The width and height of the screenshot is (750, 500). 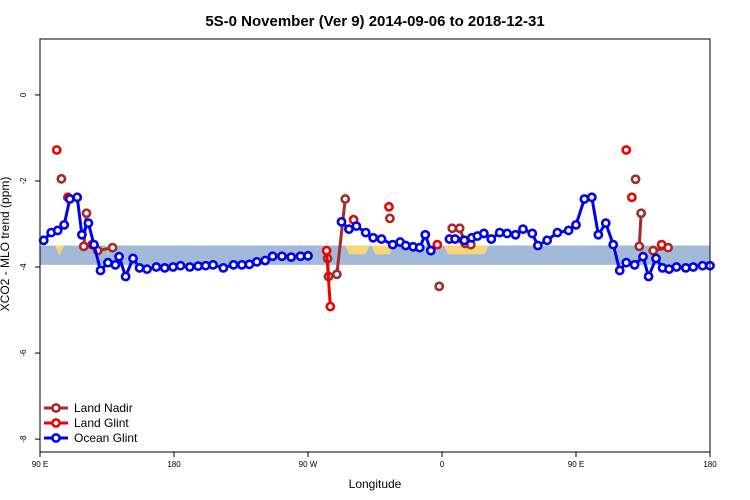 I want to click on land-band, so click(x=375, y=255).